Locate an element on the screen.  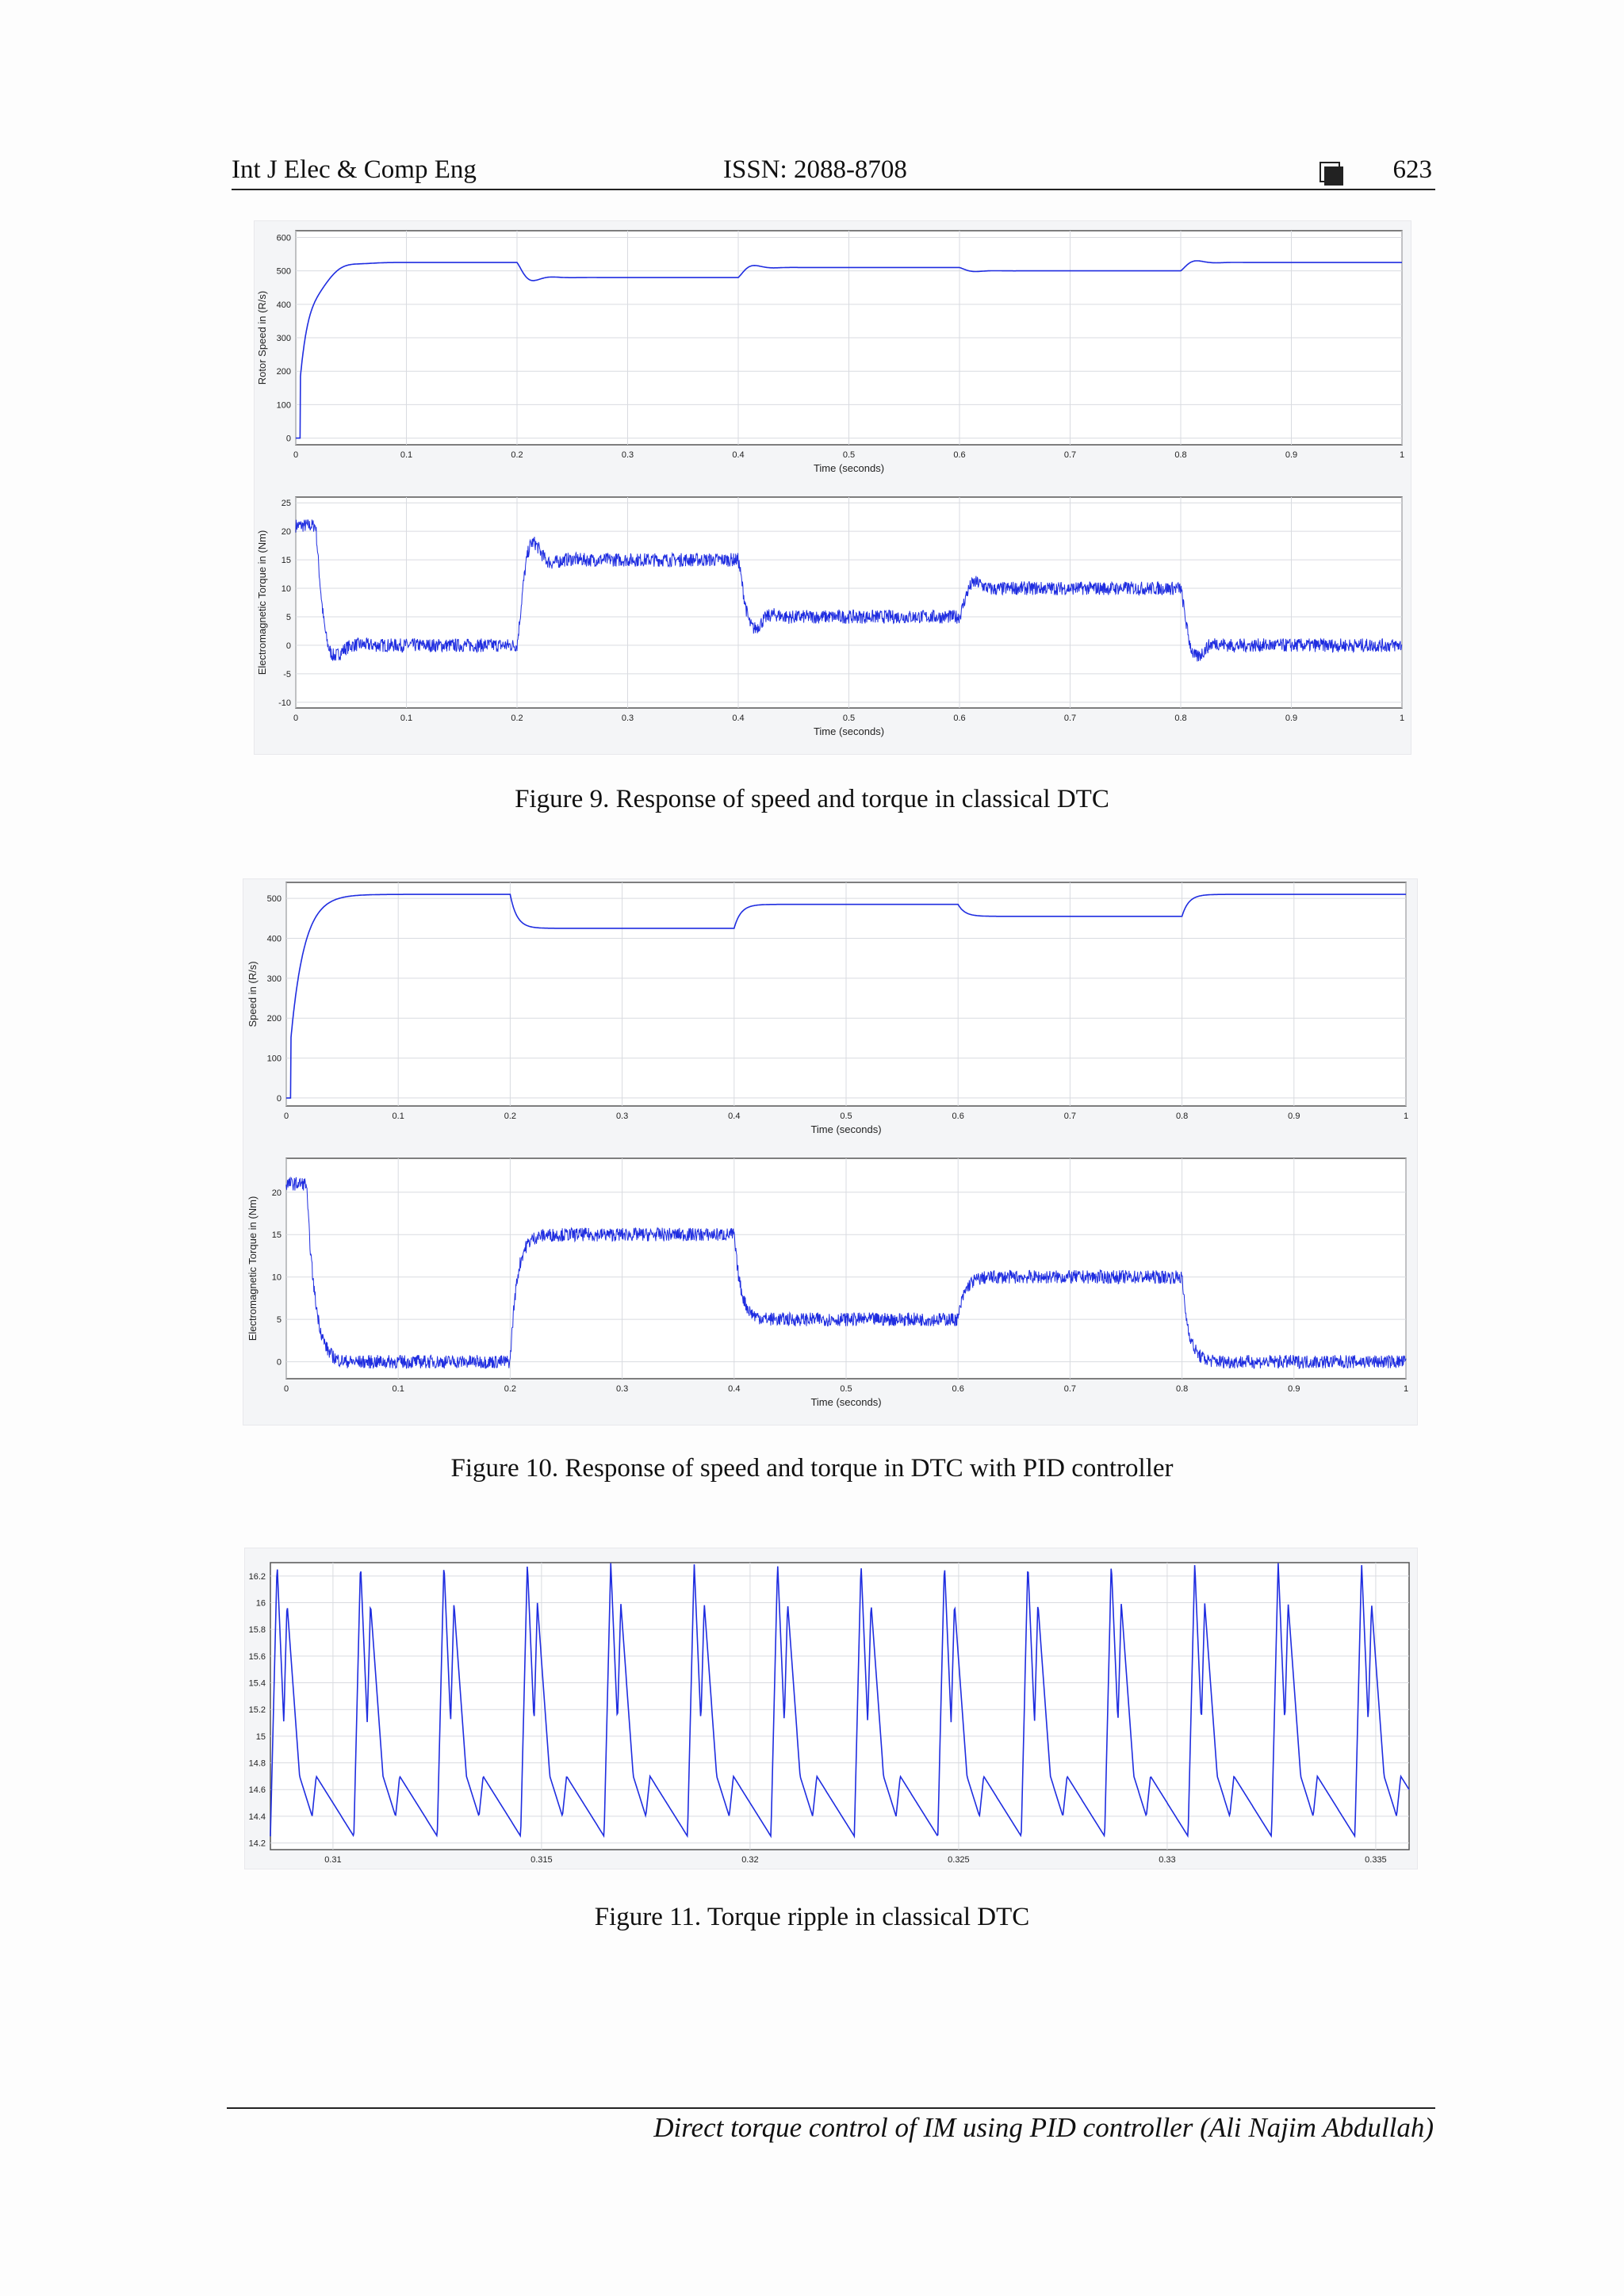
y-tick-label: -10 is located at coordinates (284, 703).